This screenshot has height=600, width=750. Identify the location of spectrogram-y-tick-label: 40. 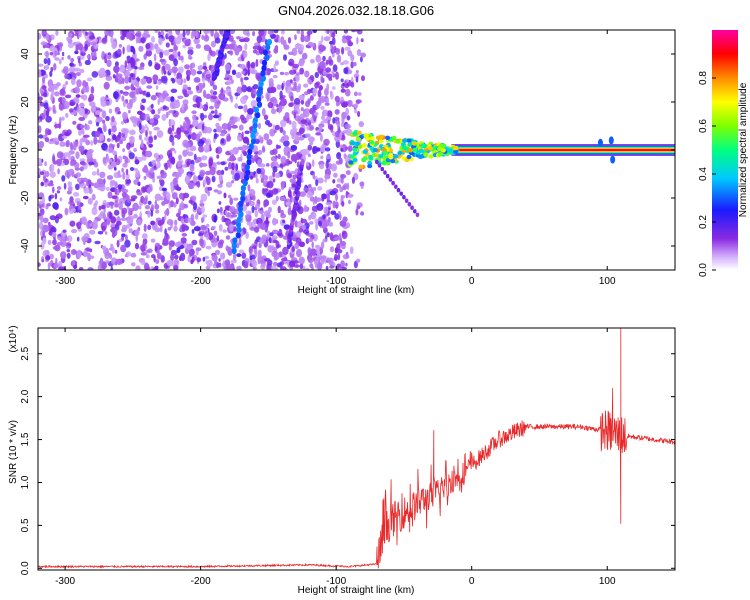
(25, 54).